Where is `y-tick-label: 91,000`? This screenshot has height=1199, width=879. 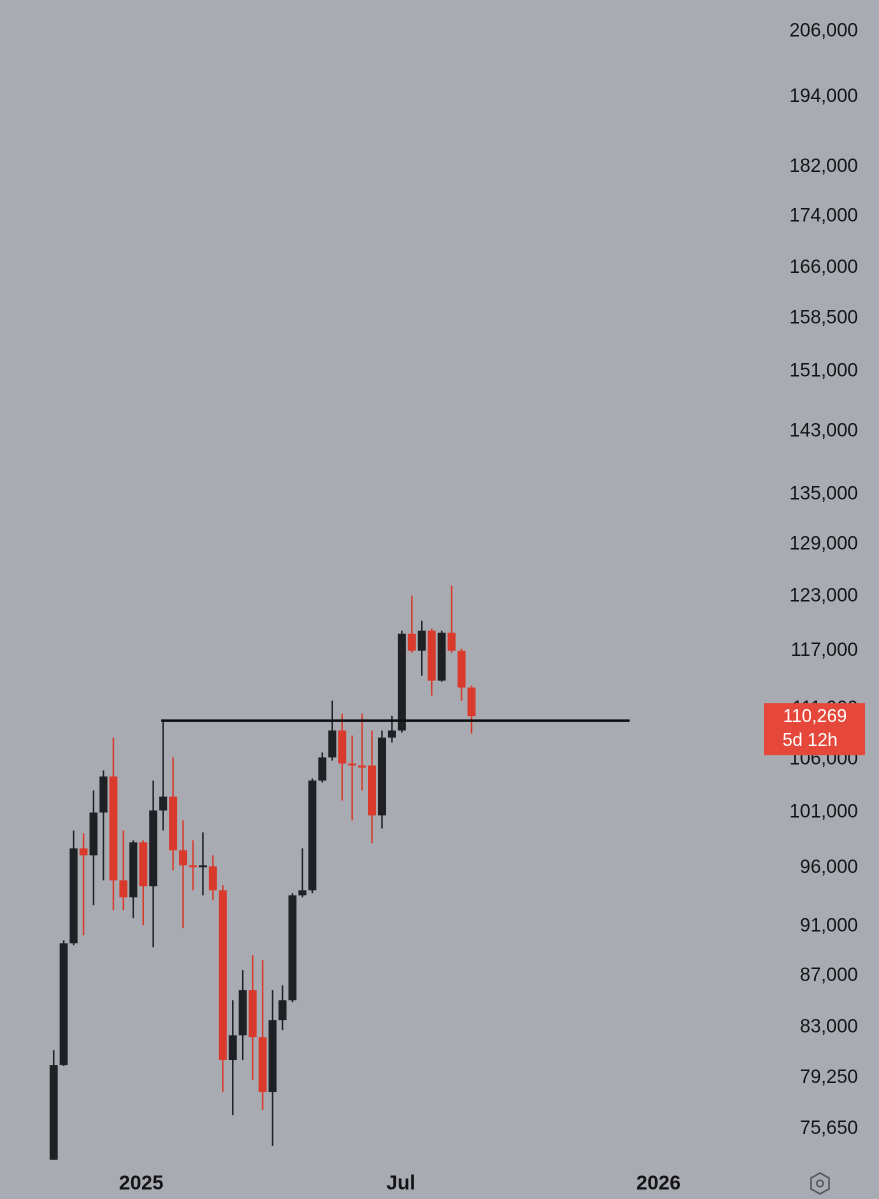 y-tick-label: 91,000 is located at coordinates (829, 926).